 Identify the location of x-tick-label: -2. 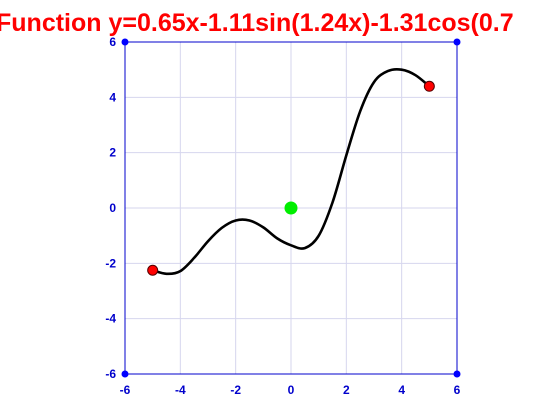
(235, 390).